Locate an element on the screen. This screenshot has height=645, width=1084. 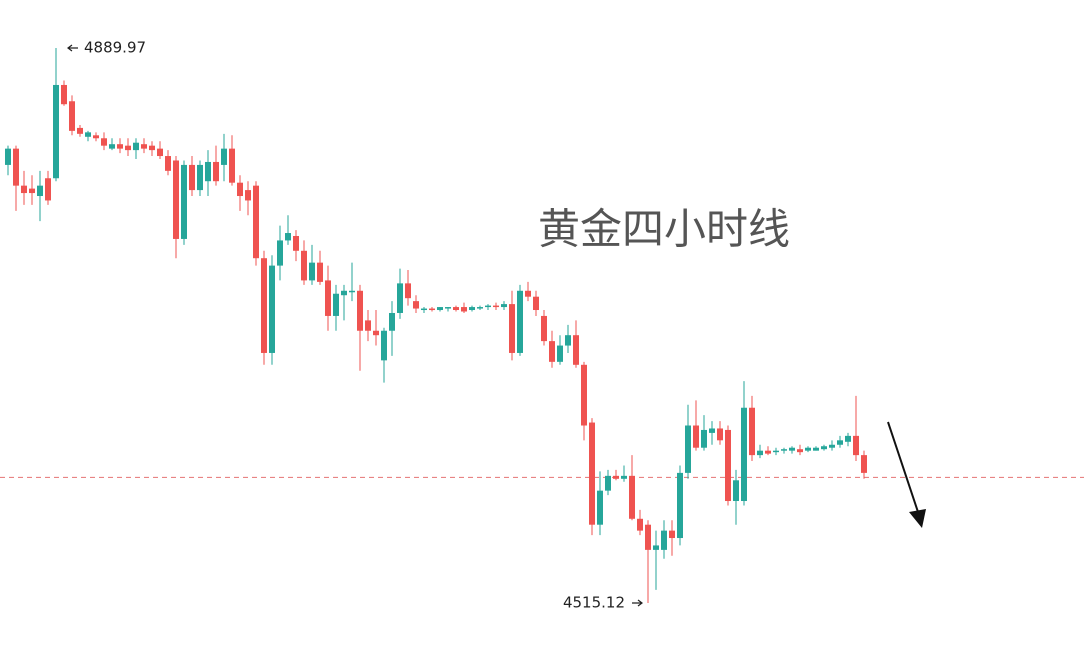
high-label: 4889.97 is located at coordinates (115, 48).